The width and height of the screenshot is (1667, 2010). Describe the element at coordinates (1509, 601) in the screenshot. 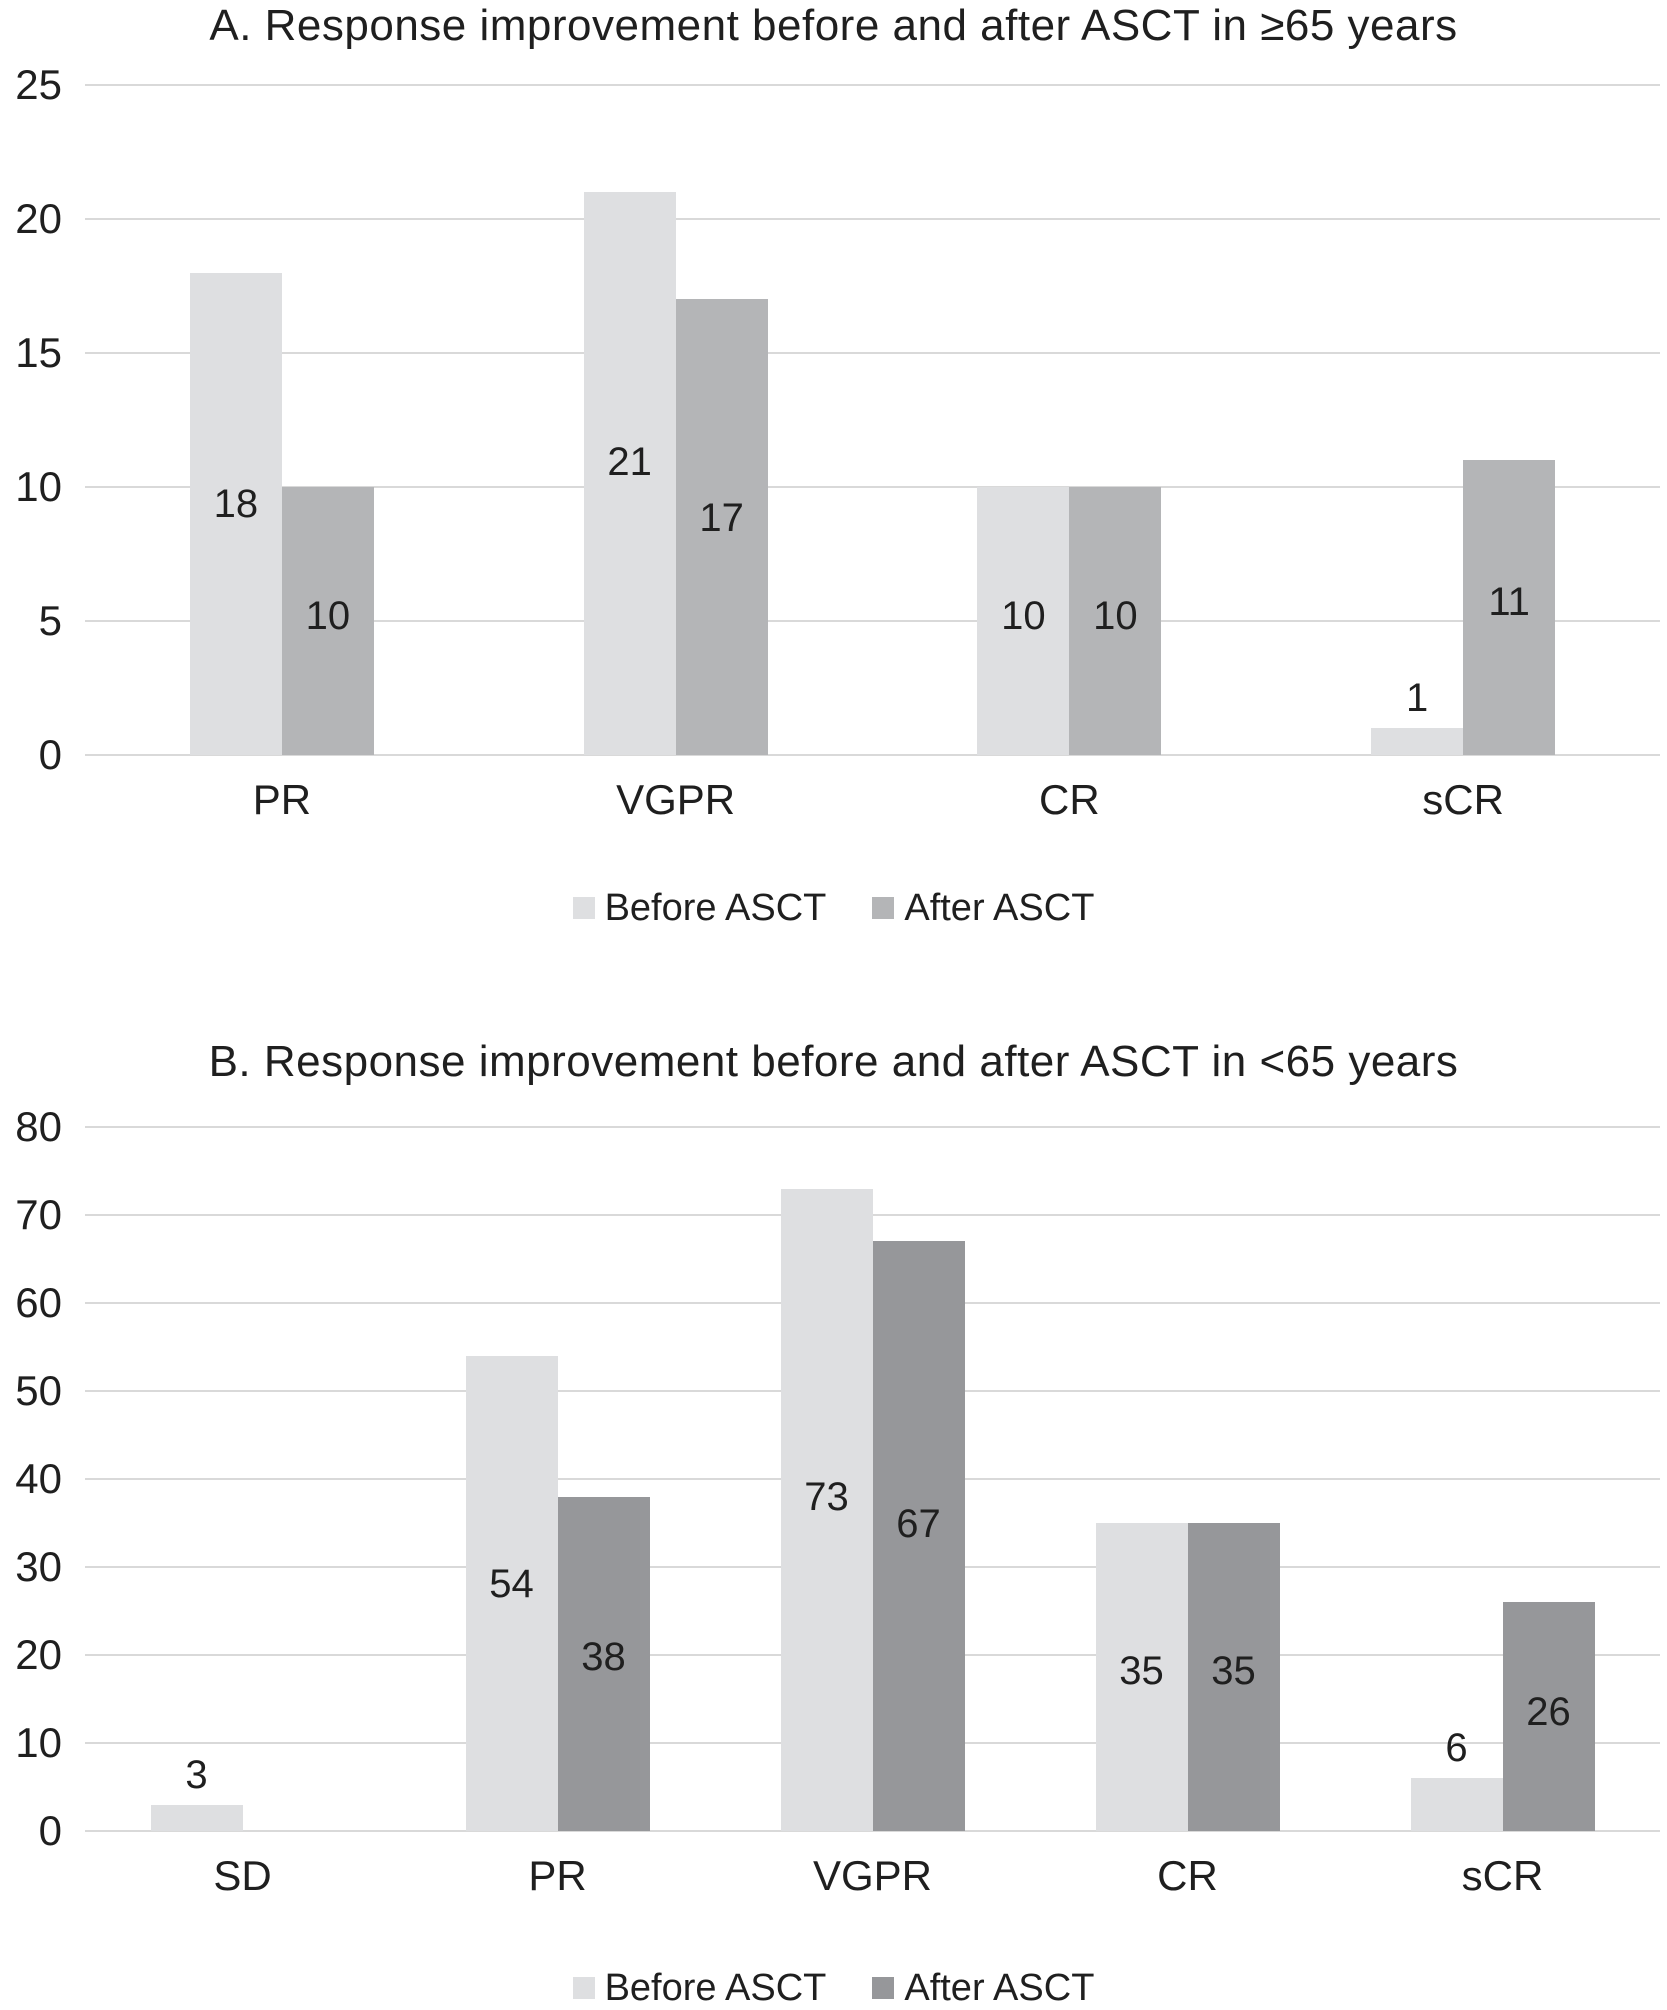

I see `bar-value-label: 11` at that location.